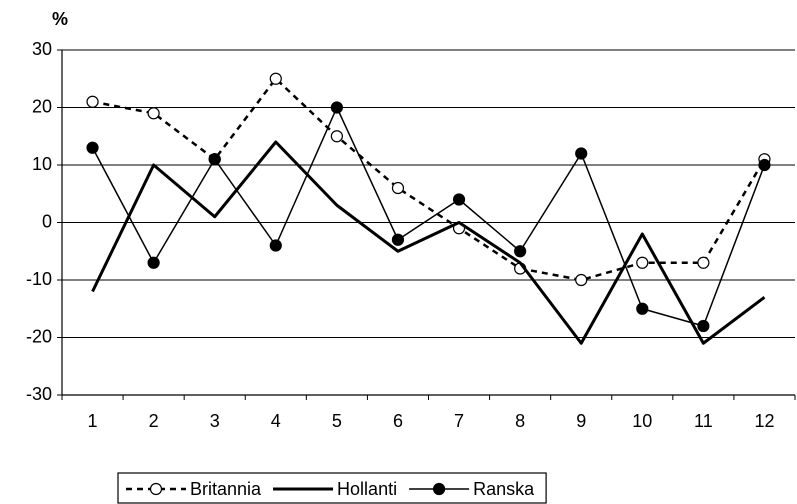 Image resolution: width=797 pixels, height=504 pixels. I want to click on y-tick-label: 0, so click(47, 221).